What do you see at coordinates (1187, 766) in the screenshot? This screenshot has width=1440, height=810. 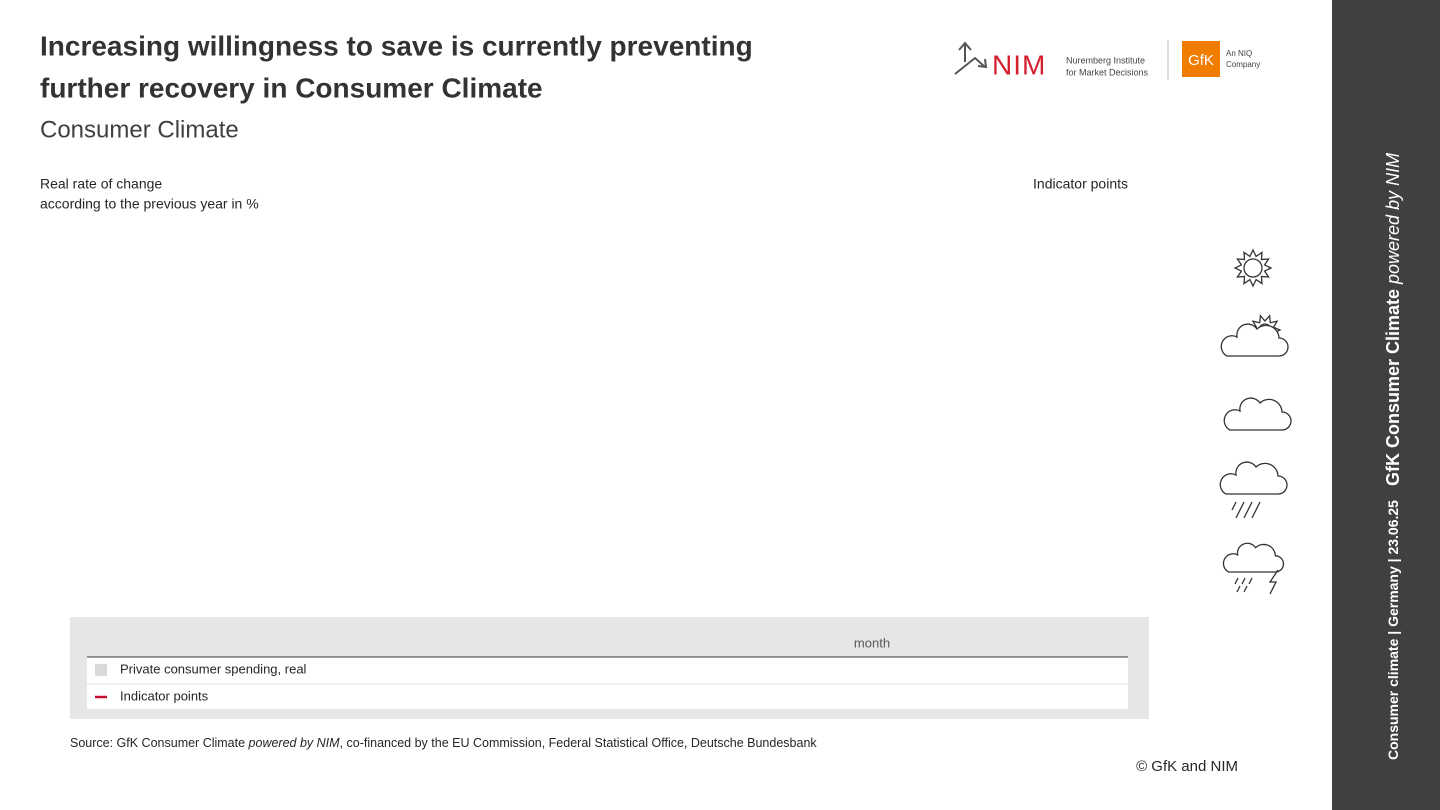 I see `copyright: © GfK and NIM` at bounding box center [1187, 766].